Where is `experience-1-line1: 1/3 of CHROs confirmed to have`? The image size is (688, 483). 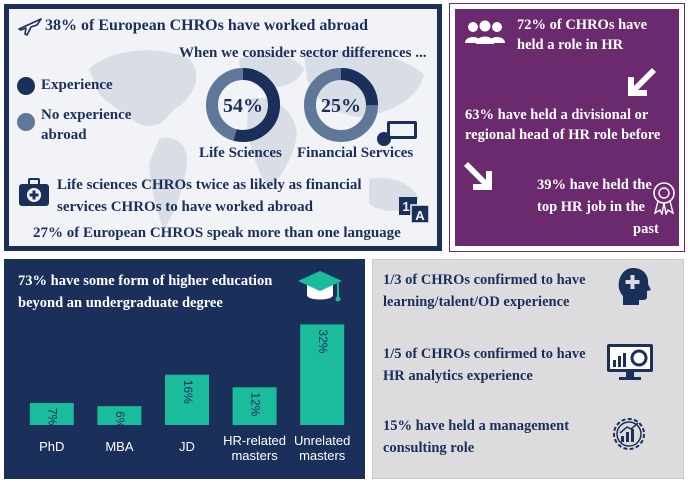
experience-1-line1: 1/3 of CHROs confirmed to have is located at coordinates (484, 280).